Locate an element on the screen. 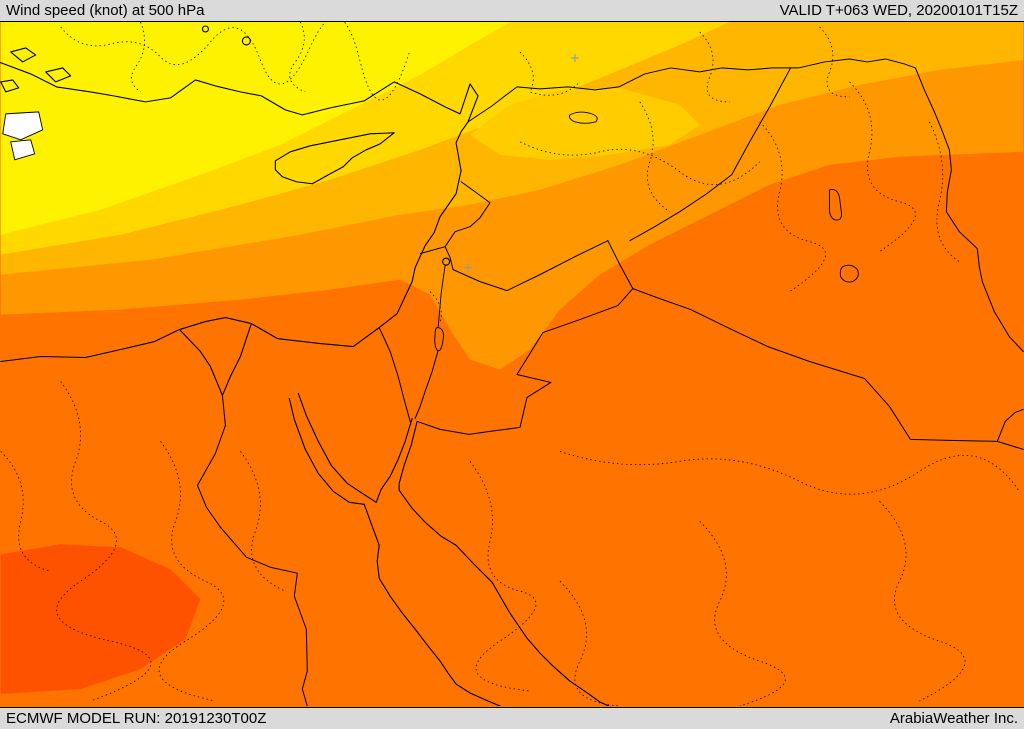 This screenshot has width=1024, height=729. map-title: Wind speed (knot) at 500 hPa is located at coordinates (105, 10).